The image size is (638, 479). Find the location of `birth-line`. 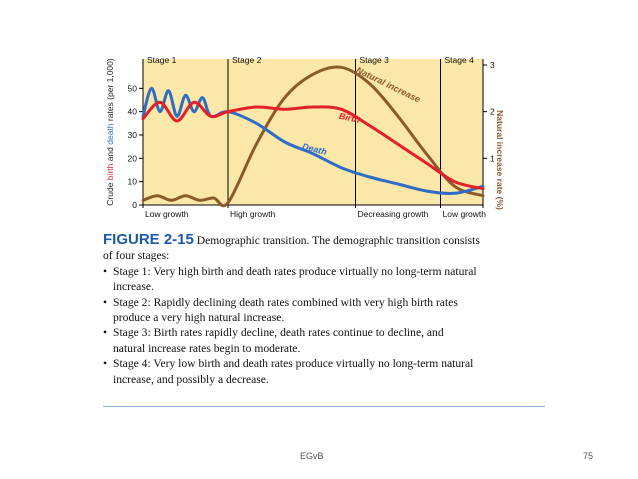

birth-line is located at coordinates (313, 145).